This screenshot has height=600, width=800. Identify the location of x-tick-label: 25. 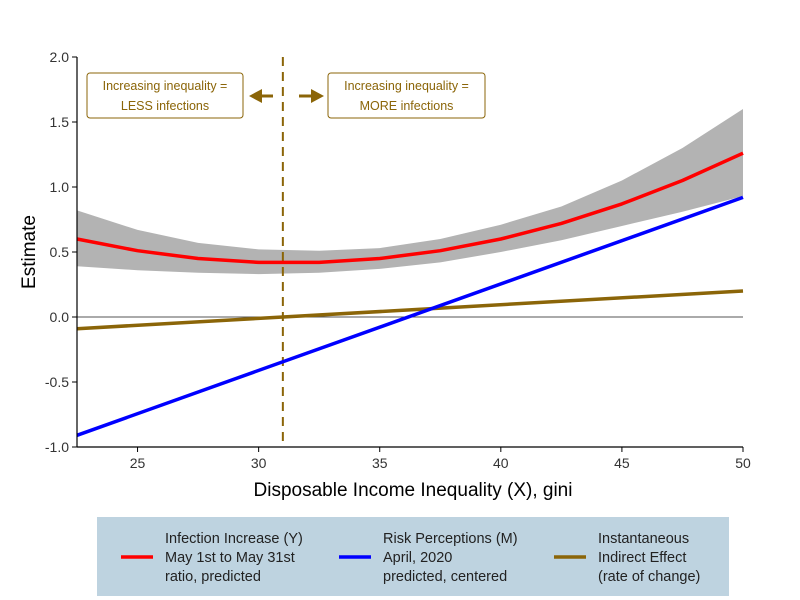
(138, 463).